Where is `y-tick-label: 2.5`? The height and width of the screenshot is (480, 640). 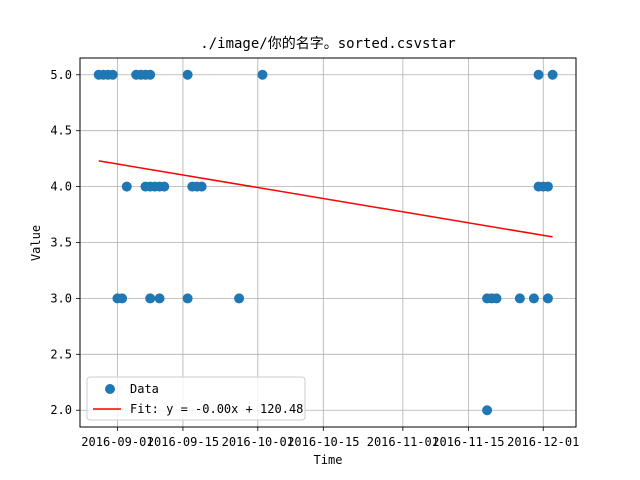 y-tick-label: 2.5 is located at coordinates (61, 354).